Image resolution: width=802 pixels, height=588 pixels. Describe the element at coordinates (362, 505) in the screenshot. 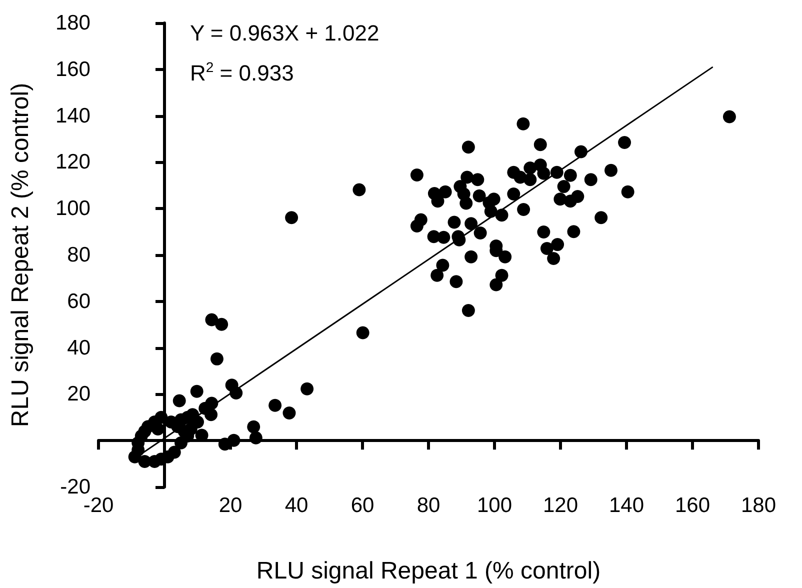

I see `x-tick-label: 60` at that location.